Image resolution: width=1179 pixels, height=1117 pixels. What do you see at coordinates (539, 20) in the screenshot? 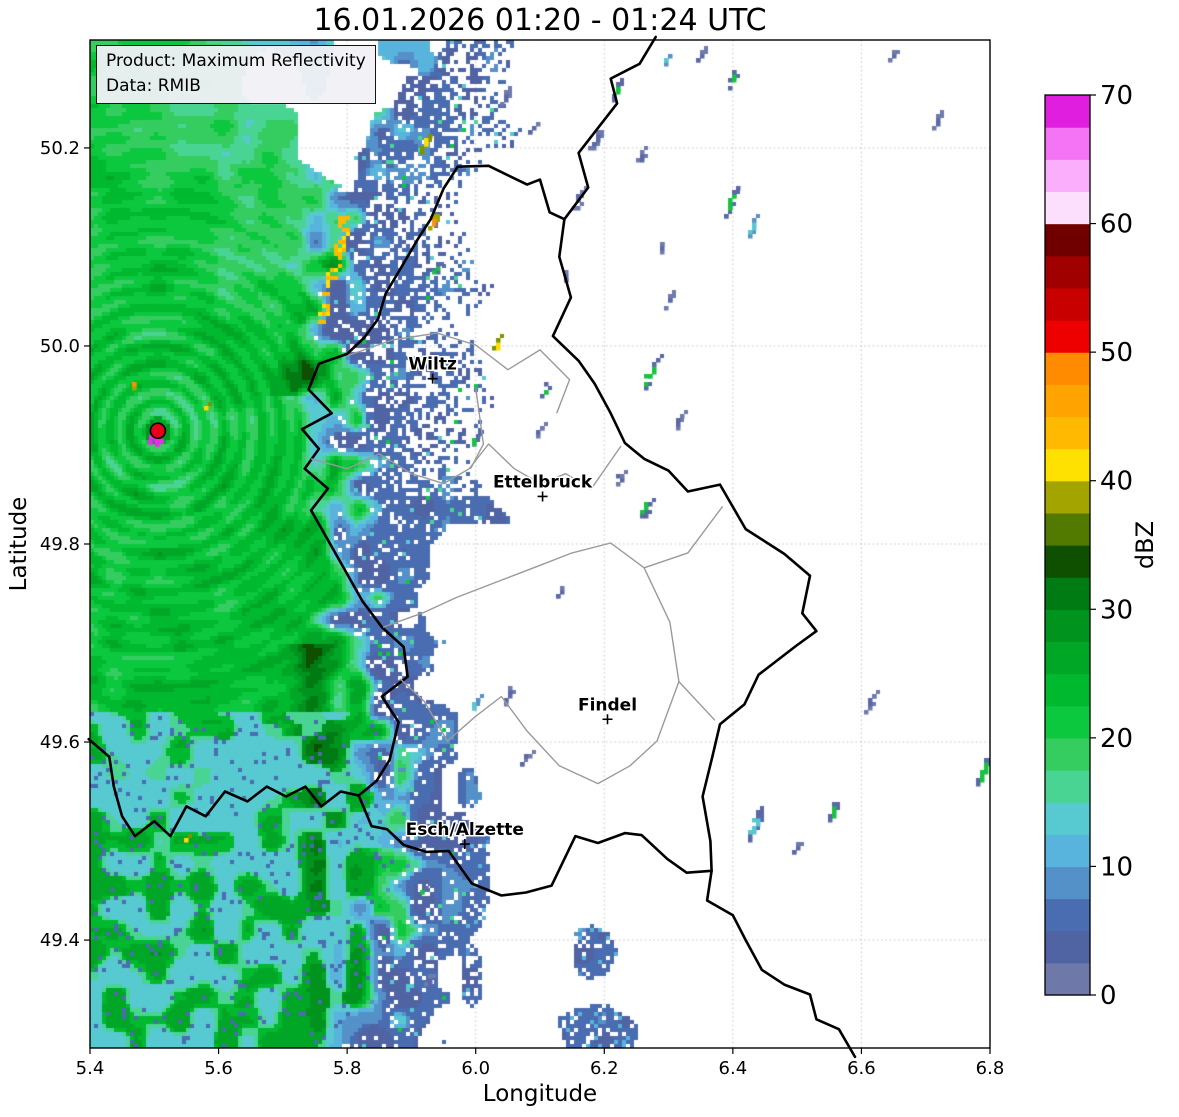
I see `figure-title: 16.01.2026 01:20 - 01:24 UTC` at bounding box center [539, 20].